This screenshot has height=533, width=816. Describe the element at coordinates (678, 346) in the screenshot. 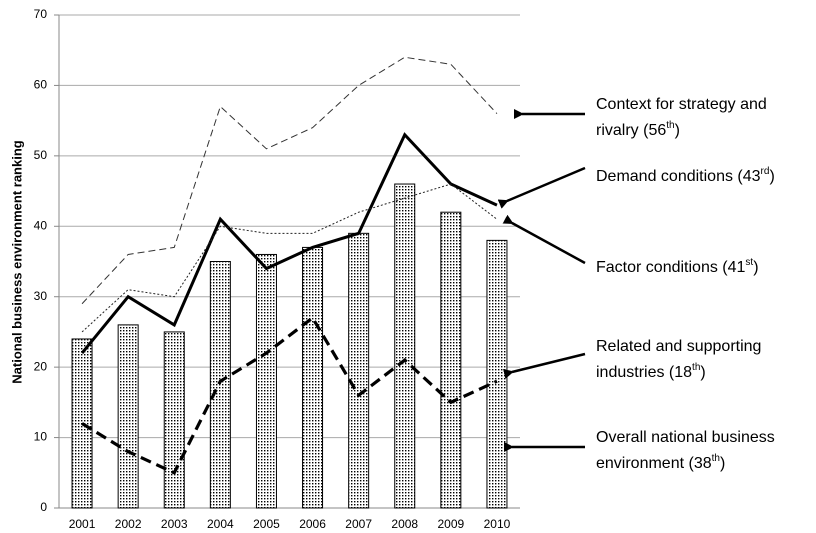

I see `annotation-line: Related and supporting` at that location.